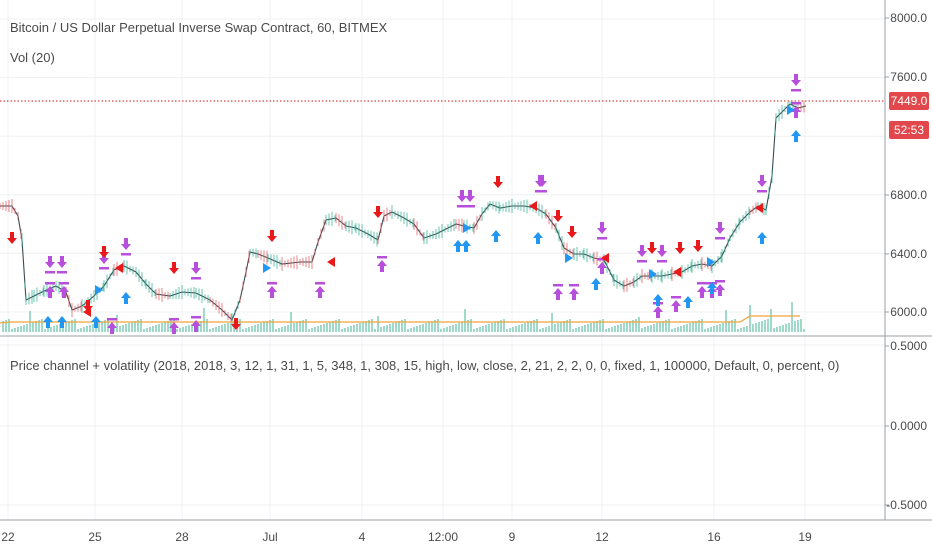 Image resolution: width=932 pixels, height=550 pixels. What do you see at coordinates (909, 130) in the screenshot?
I see `countdown-tag: 52:53` at bounding box center [909, 130].